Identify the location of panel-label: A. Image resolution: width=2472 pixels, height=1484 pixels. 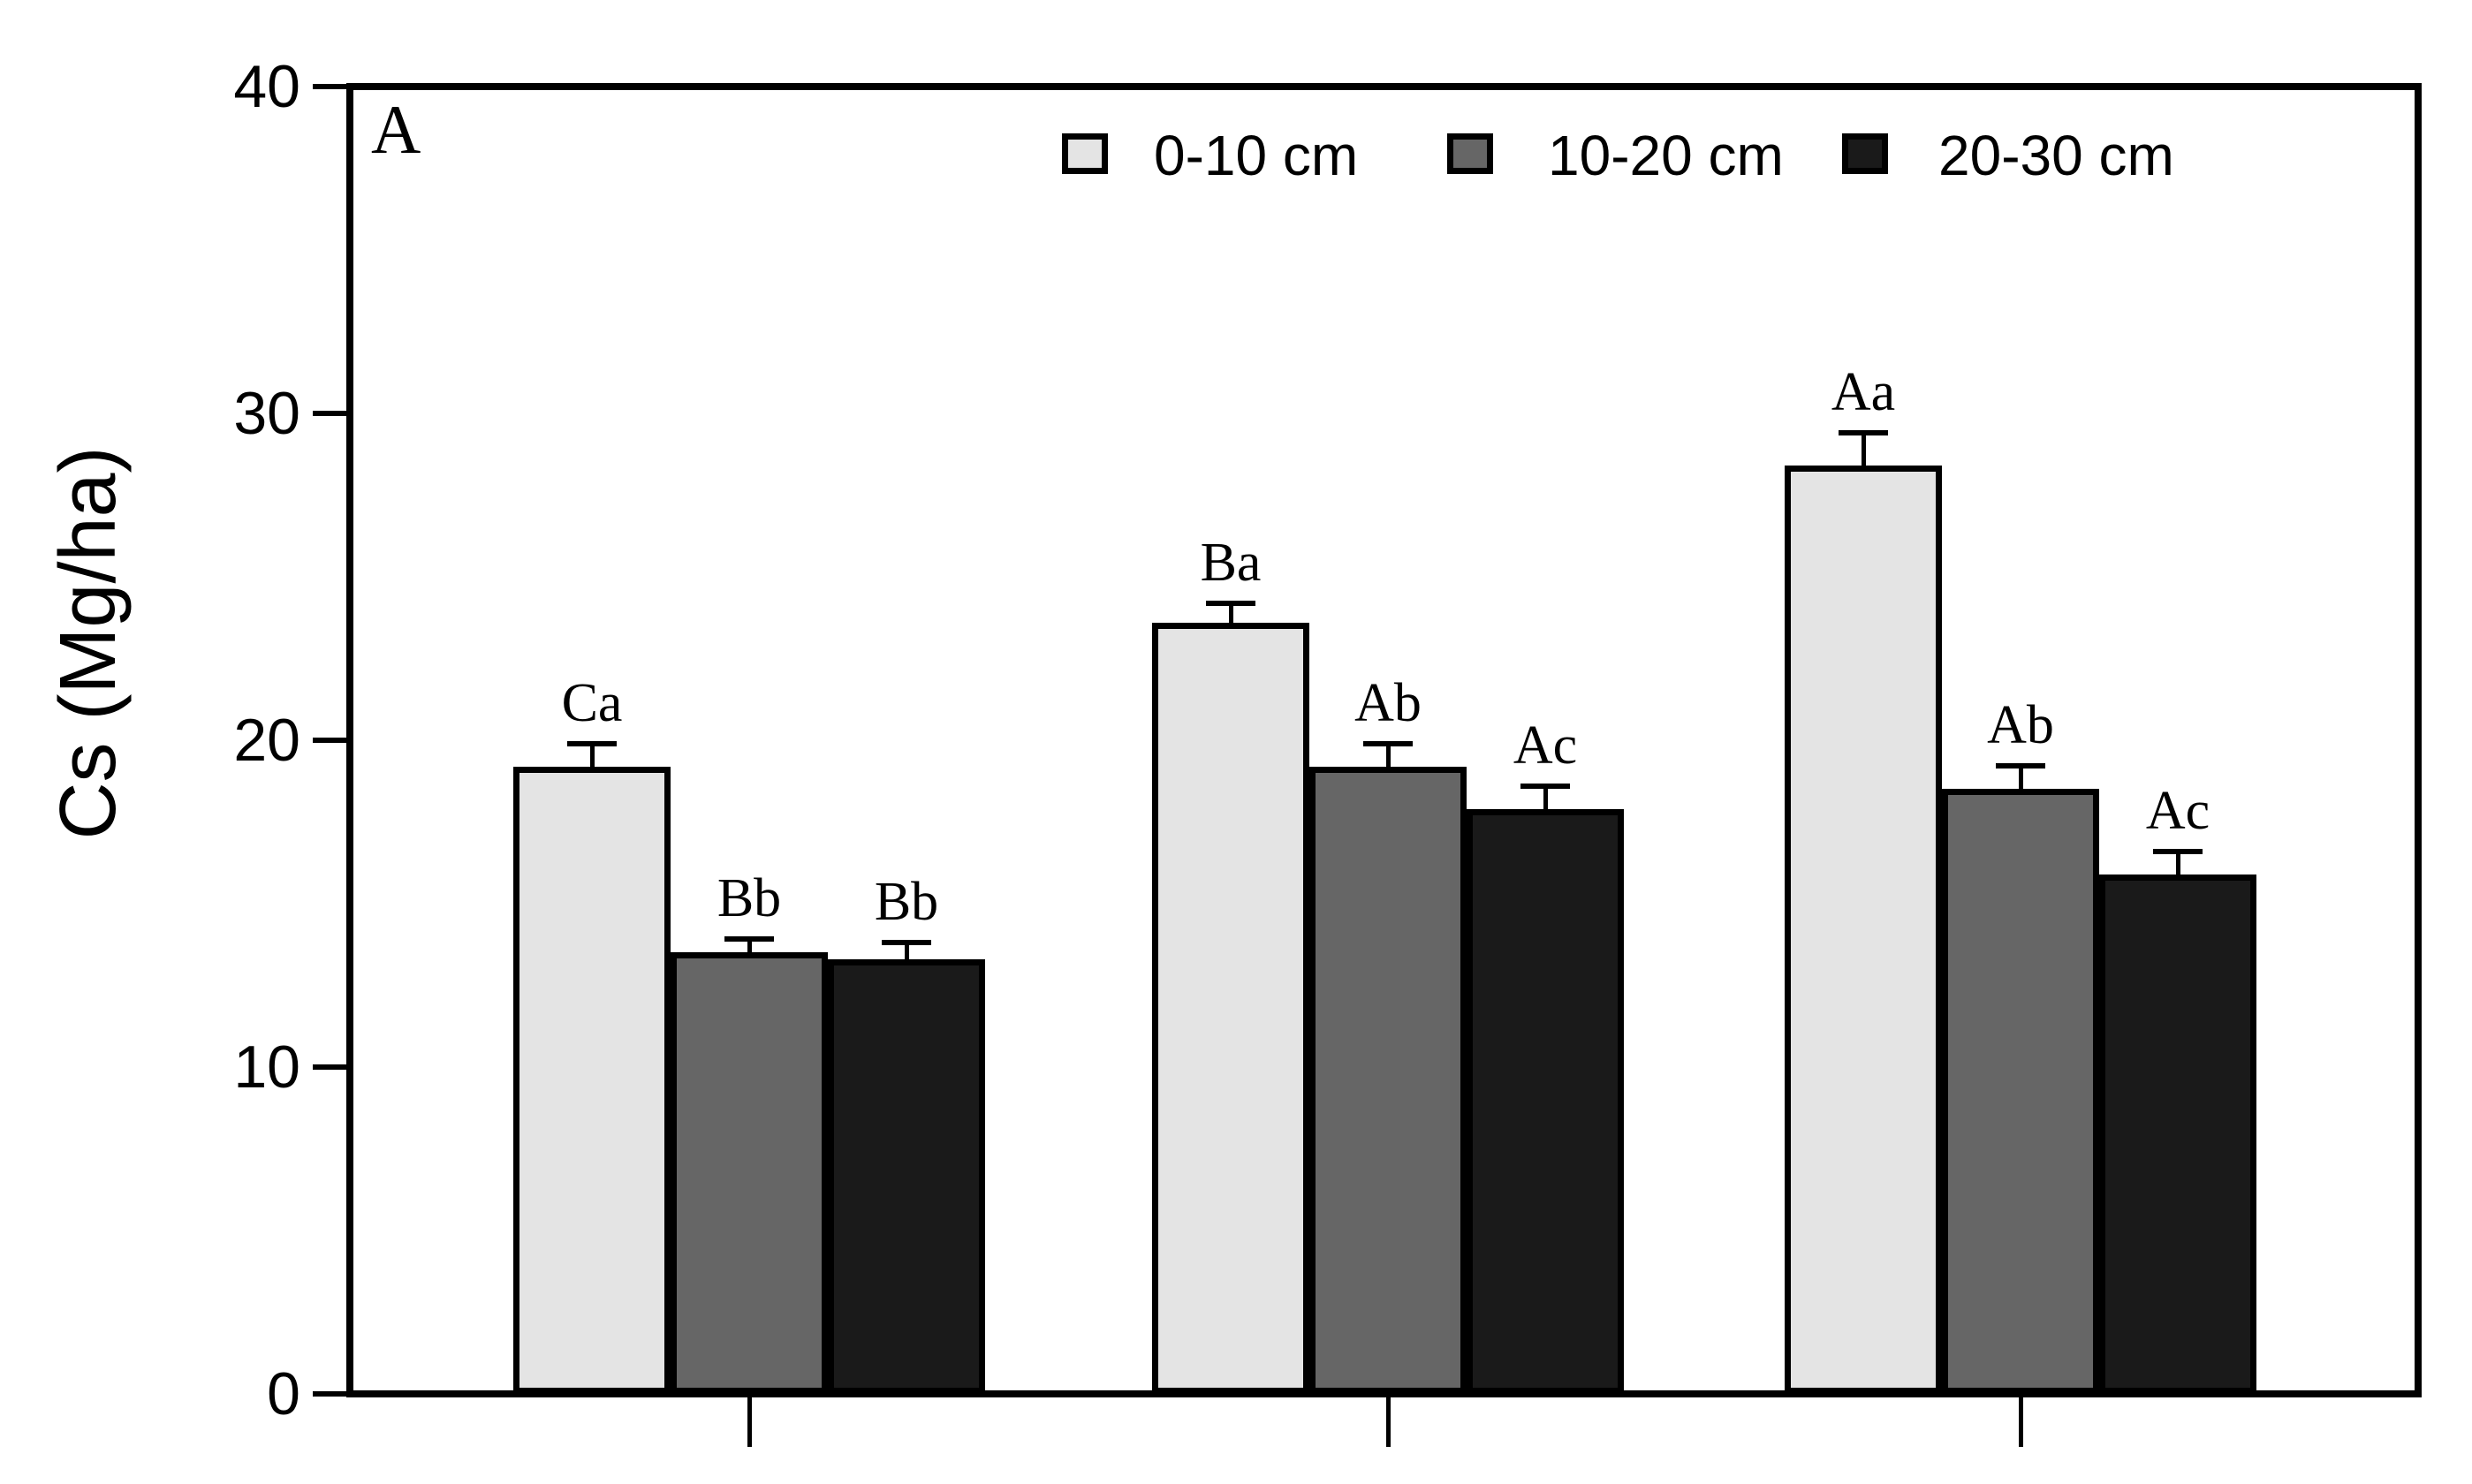
(396, 129).